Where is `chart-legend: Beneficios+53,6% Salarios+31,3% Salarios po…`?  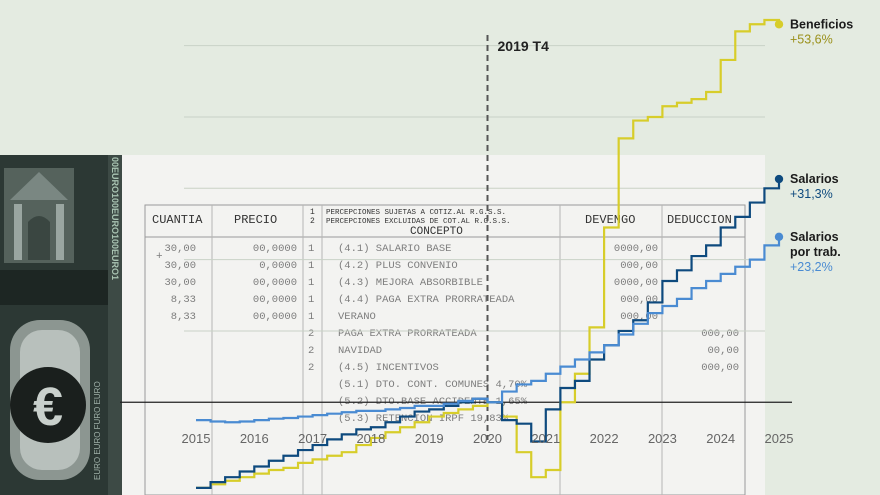 chart-legend: Beneficios+53,6% Salarios+31,3% Salarios po… is located at coordinates (821, 145).